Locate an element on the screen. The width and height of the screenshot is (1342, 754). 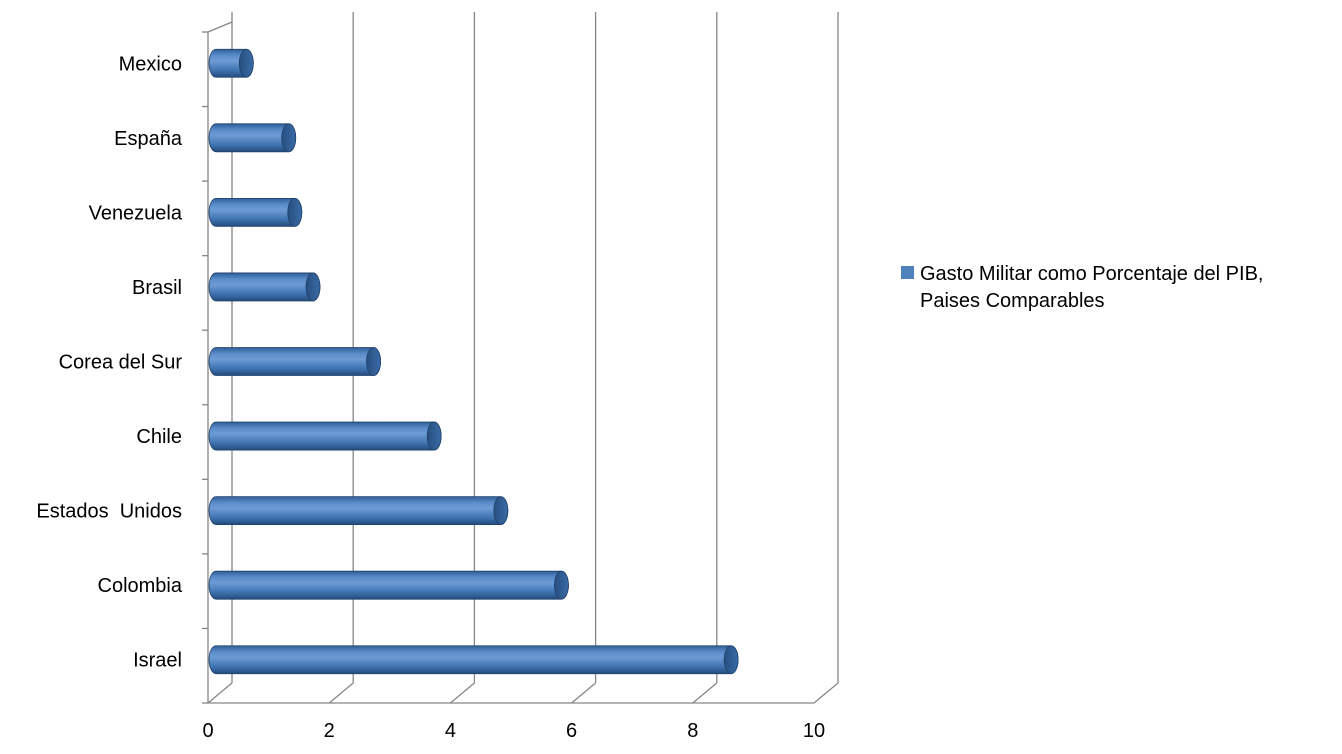
category-label: Mexico is located at coordinates (150, 64).